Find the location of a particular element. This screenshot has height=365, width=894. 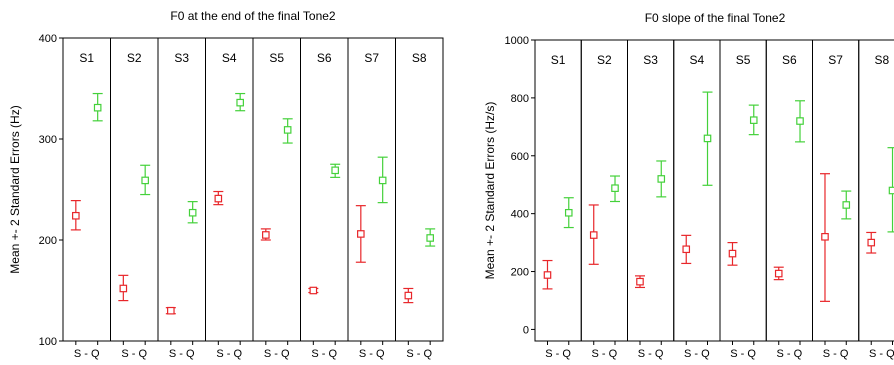

y-axis-label: Mean +- 2 Standard Errors (Hz) is located at coordinates (15, 189).